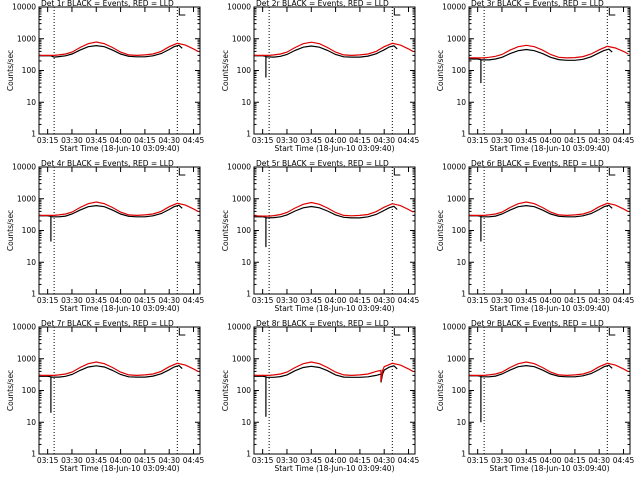 The height and width of the screenshot is (480, 640). I want to click on panel-title: Det 6r BLACK = Events, RED = LLD, so click(537, 163).